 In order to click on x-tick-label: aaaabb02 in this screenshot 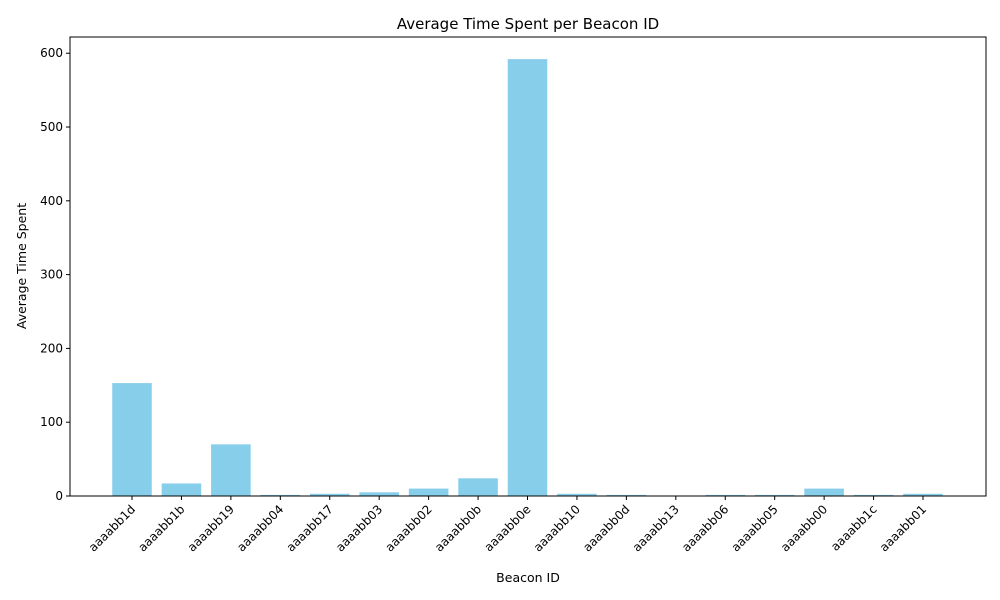, I will do `click(408, 528)`.